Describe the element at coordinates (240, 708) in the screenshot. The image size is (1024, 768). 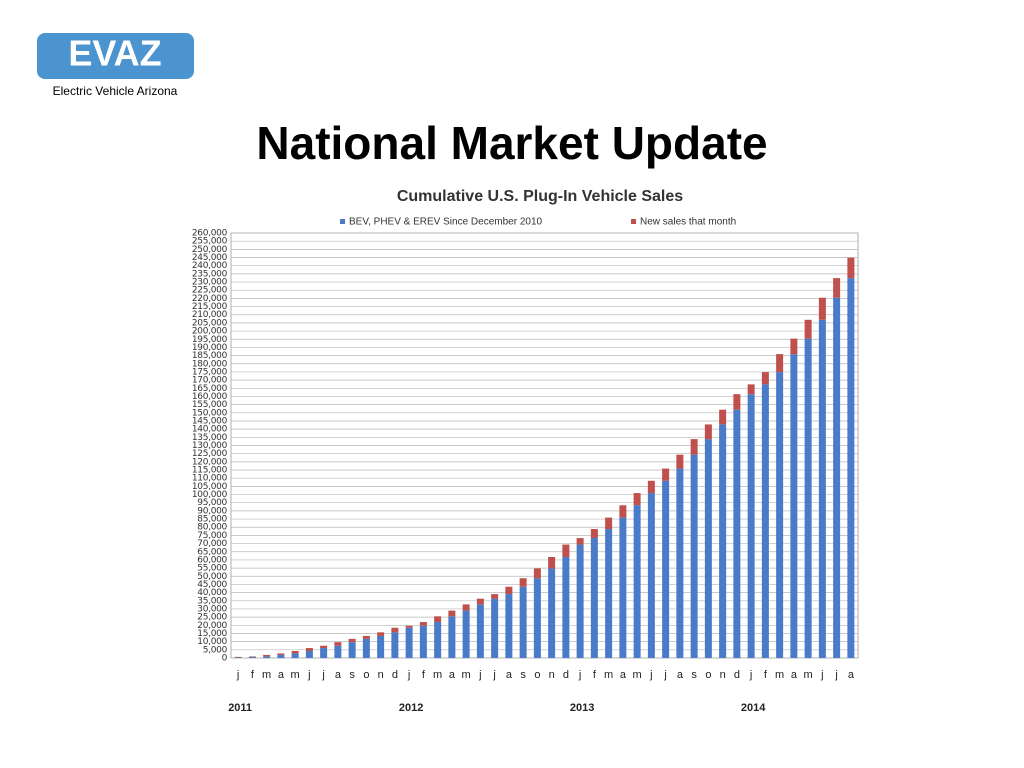
I see `year-label: 2011` at that location.